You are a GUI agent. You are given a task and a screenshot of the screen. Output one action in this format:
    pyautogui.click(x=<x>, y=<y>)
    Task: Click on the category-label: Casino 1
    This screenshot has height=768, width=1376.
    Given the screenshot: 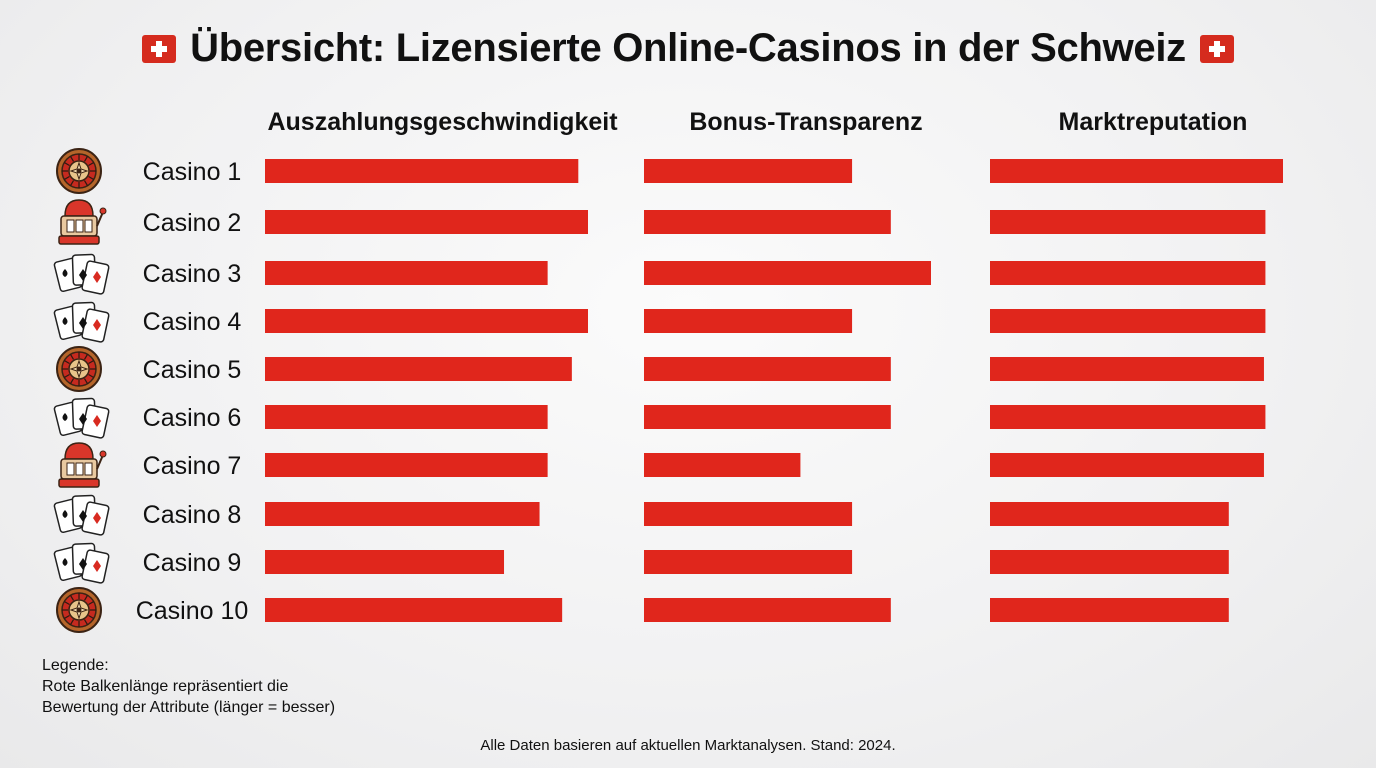 What is the action you would take?
    pyautogui.click(x=192, y=172)
    